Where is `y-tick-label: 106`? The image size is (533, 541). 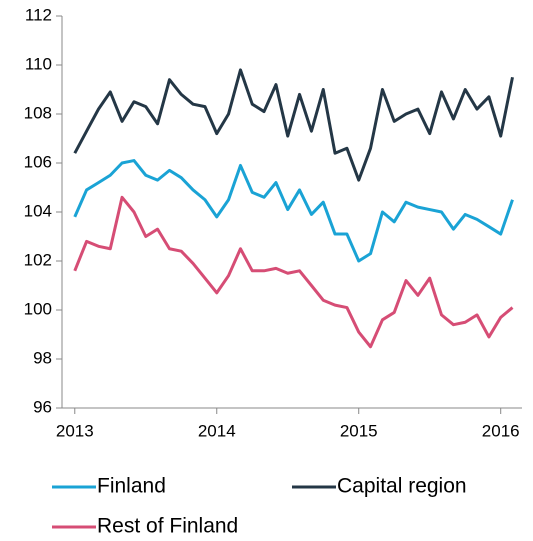
y-tick-label: 106 is located at coordinates (38, 161).